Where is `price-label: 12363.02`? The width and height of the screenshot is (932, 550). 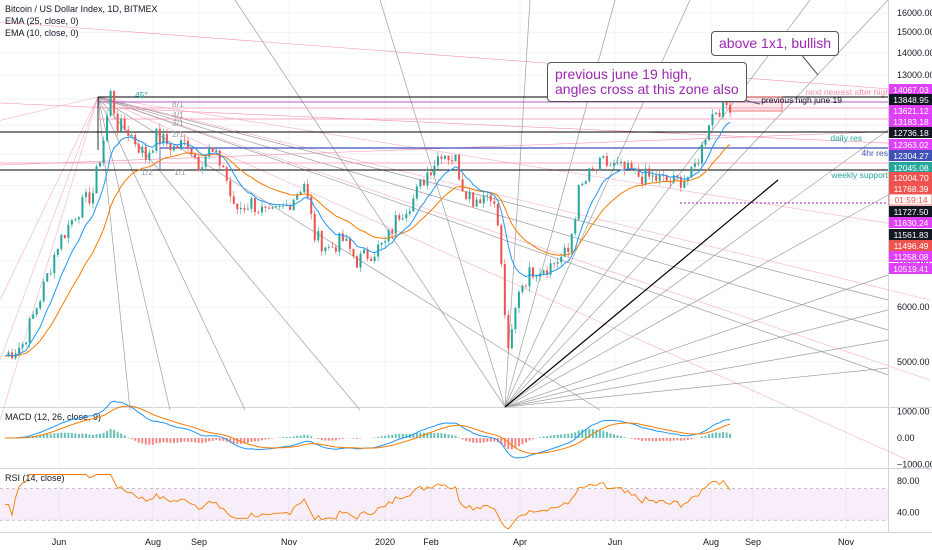
price-label: 12363.02 is located at coordinates (911, 145).